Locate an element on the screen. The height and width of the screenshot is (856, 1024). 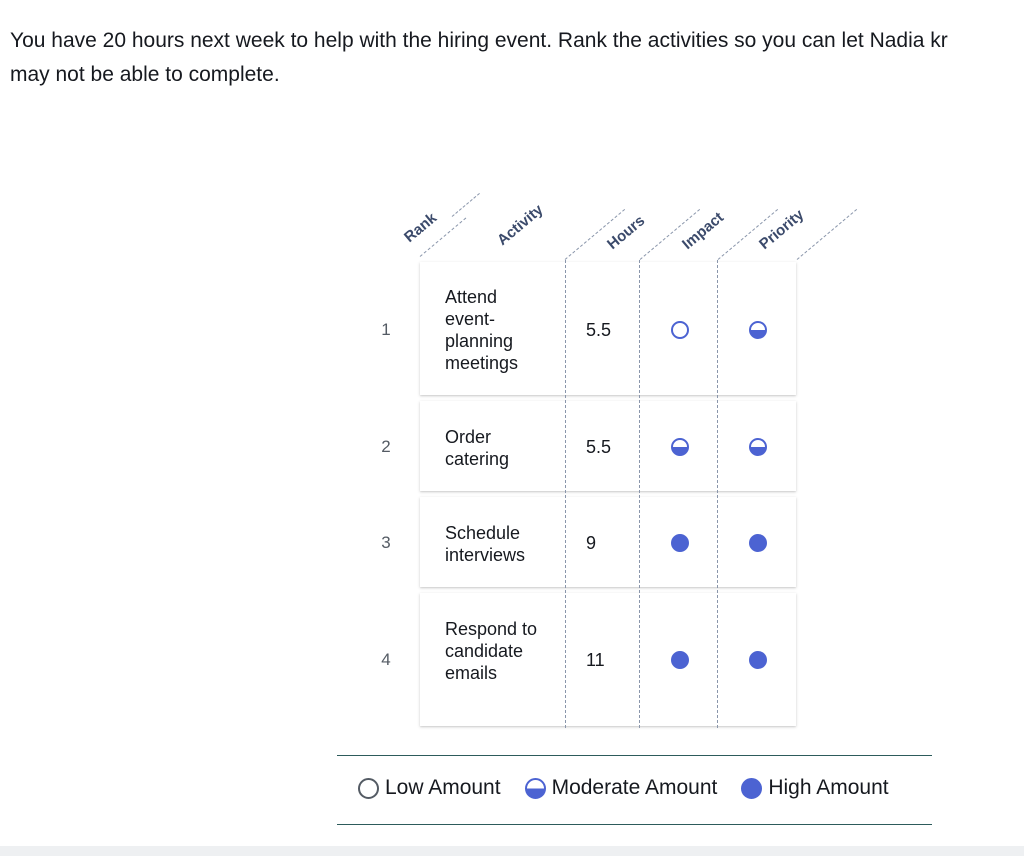
row-activity: Schedule interviews is located at coordinates (485, 544).